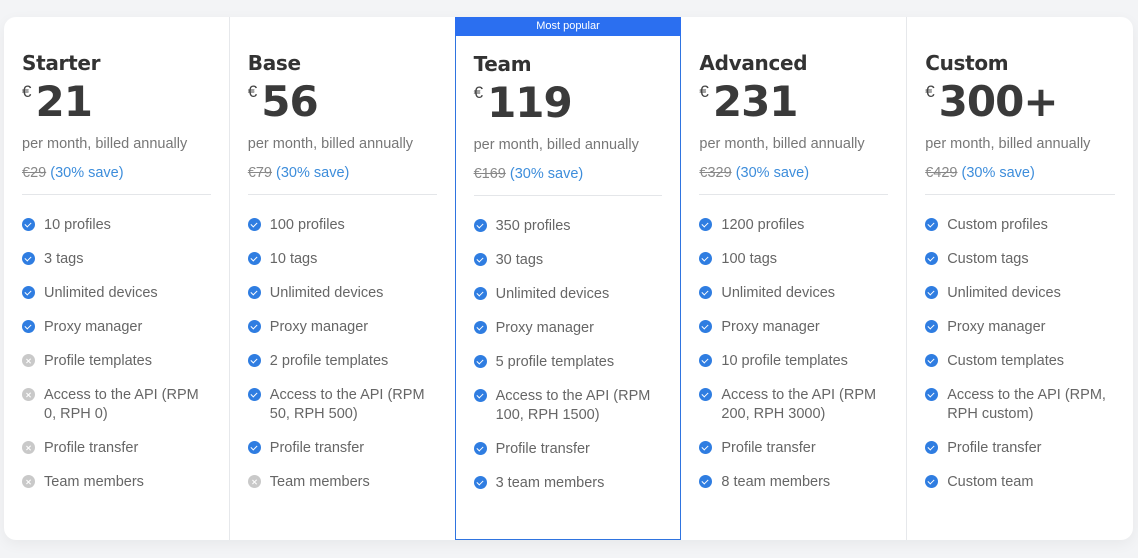 This screenshot has width=1138, height=558. Describe the element at coordinates (94, 482) in the screenshot. I see `feature-text: Team members` at that location.